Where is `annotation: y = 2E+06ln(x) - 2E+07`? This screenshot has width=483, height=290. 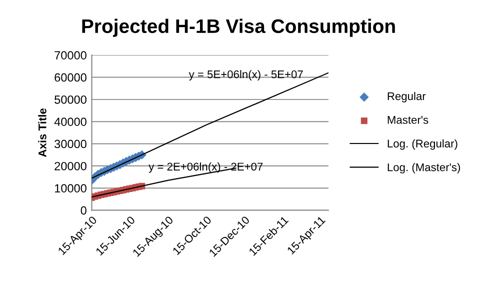 annotation: y = 2E+06ln(x) - 2E+07 is located at coordinates (205, 167).